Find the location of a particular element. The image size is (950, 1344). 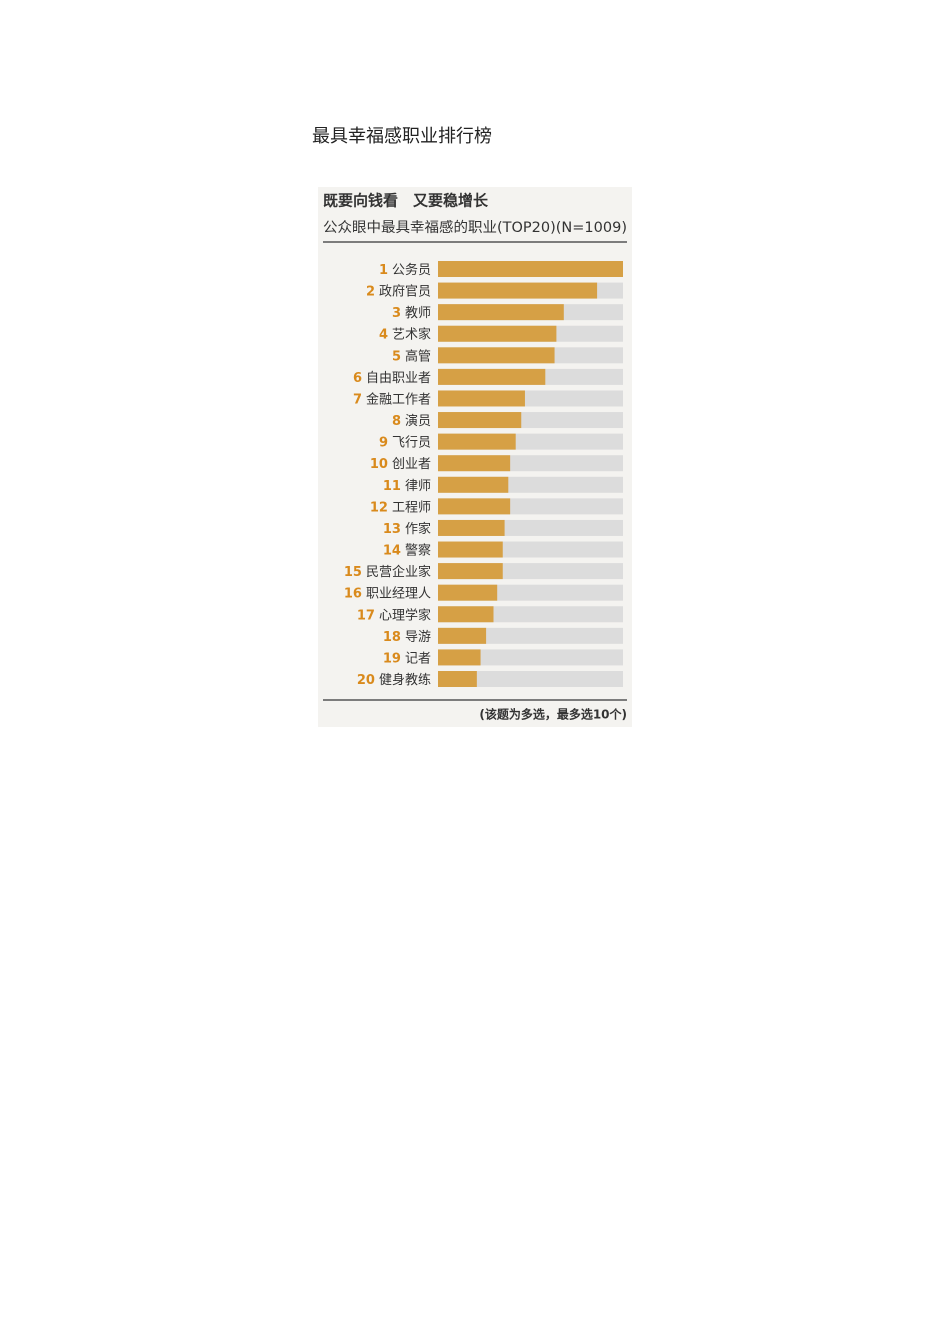

category-label: 高管 is located at coordinates (418, 356).